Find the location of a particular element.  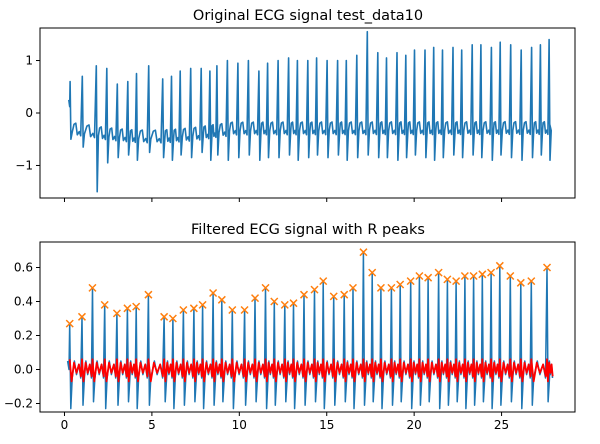

filtered-ecg-envelope-line is located at coordinates (311, 370).